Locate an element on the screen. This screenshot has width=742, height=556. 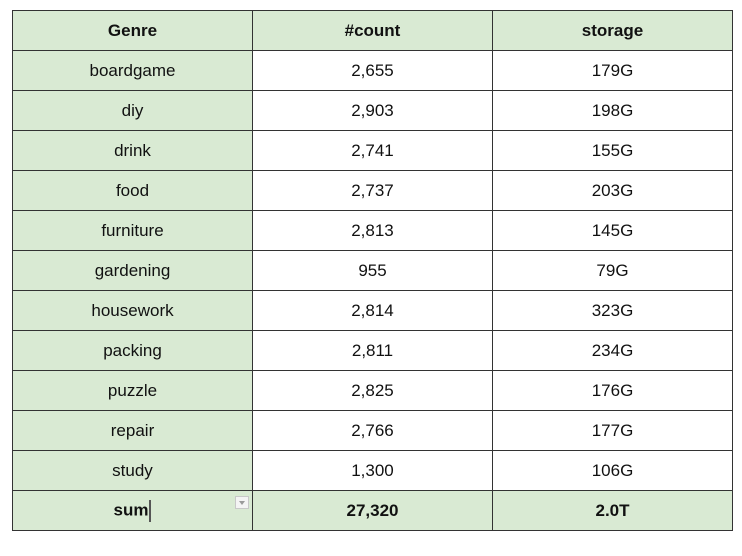
count-cell: 2,825 is located at coordinates (372, 390).